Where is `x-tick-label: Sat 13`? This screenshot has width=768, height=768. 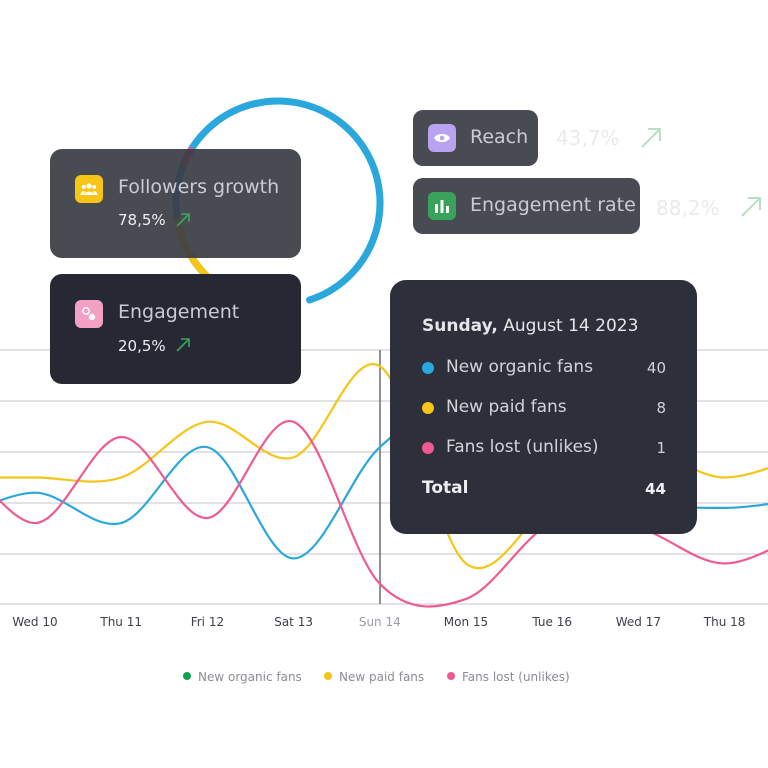
x-tick-label: Sat 13 is located at coordinates (293, 622).